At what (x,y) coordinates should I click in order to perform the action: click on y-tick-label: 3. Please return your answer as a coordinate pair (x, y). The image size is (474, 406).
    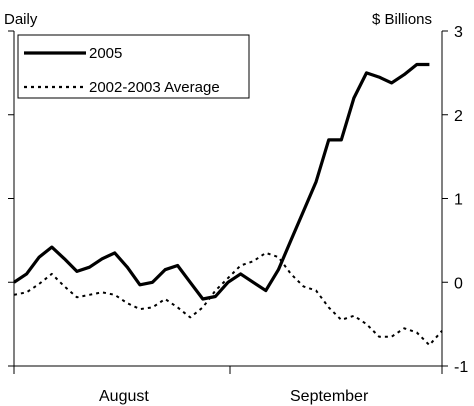
    Looking at the image, I should click on (458, 32).